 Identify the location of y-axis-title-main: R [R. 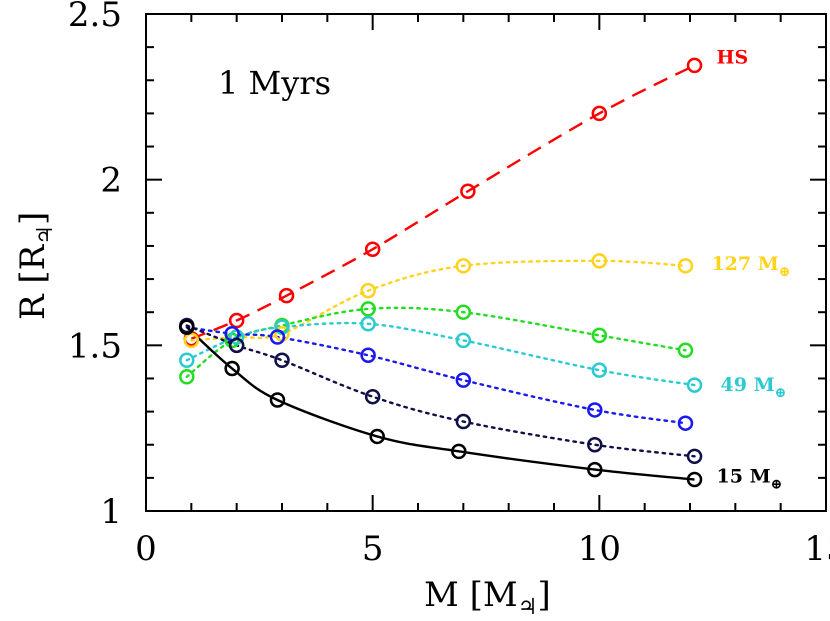
(33, 281).